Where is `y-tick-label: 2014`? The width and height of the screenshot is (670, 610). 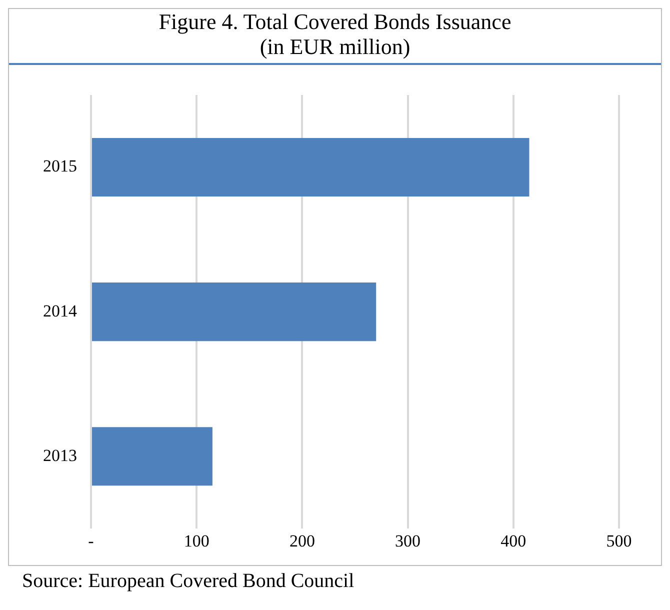 y-tick-label: 2014 is located at coordinates (60, 310).